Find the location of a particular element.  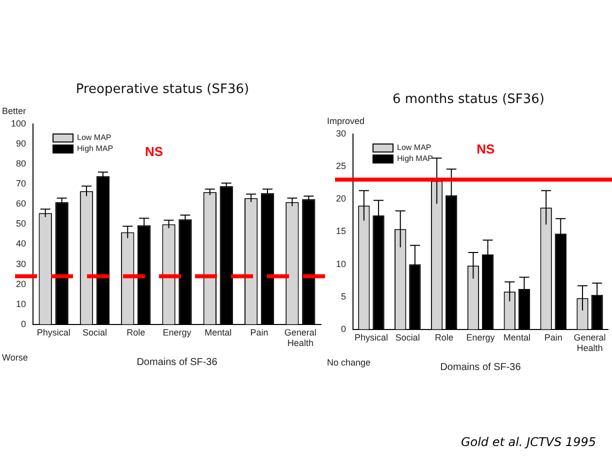

y-tick-label: 80 is located at coordinates (21, 163).